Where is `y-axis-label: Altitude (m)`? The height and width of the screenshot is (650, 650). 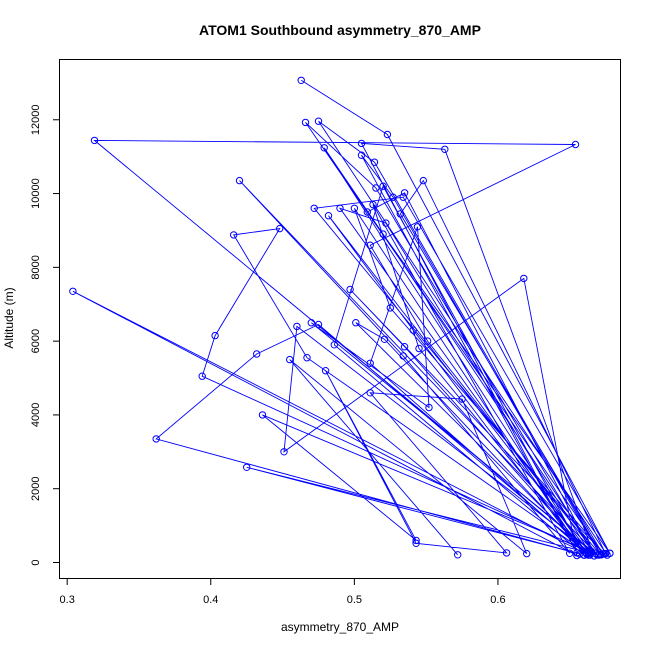 y-axis-label: Altitude (m) is located at coordinates (9, 317).